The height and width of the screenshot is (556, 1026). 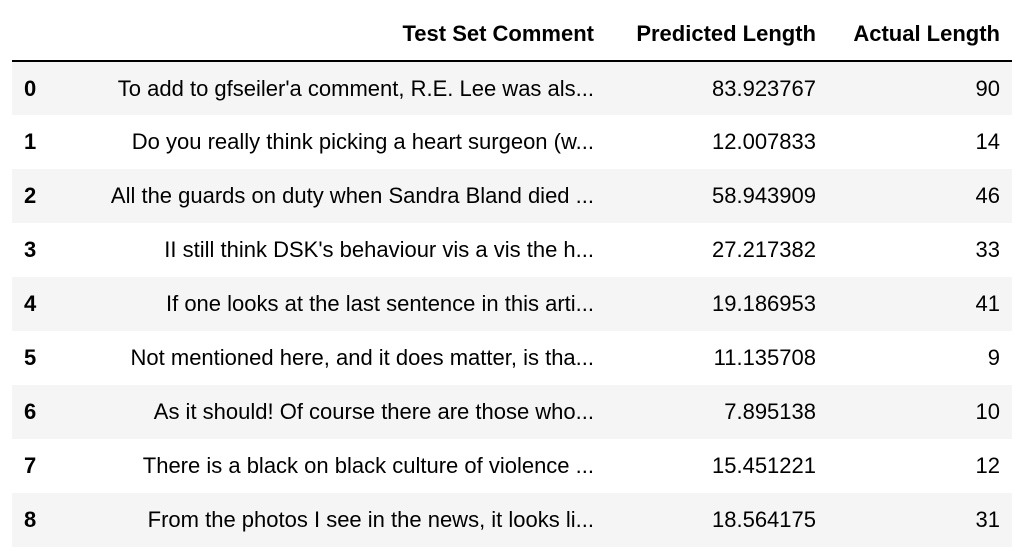 I want to click on actual-cell: 90, so click(x=987, y=88).